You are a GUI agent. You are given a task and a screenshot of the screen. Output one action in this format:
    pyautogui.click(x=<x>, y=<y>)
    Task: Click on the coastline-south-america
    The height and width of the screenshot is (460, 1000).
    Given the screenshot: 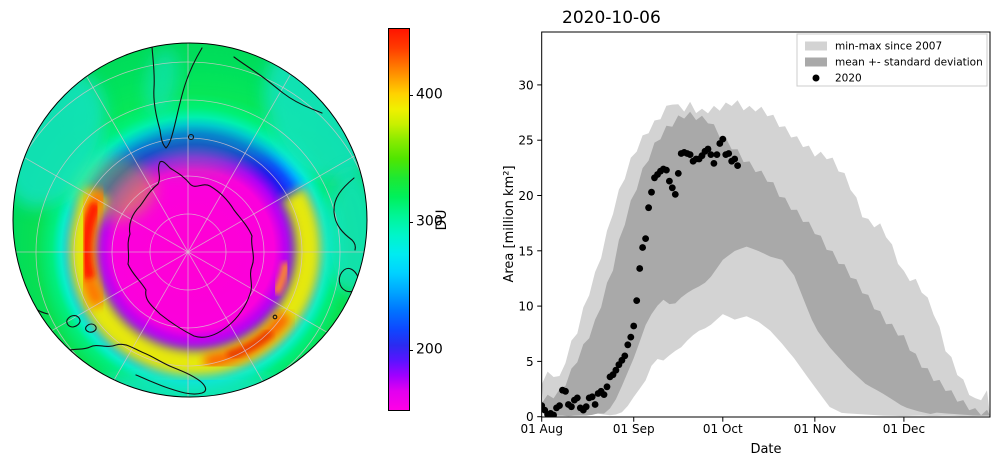 What is the action you would take?
    pyautogui.click(x=177, y=97)
    